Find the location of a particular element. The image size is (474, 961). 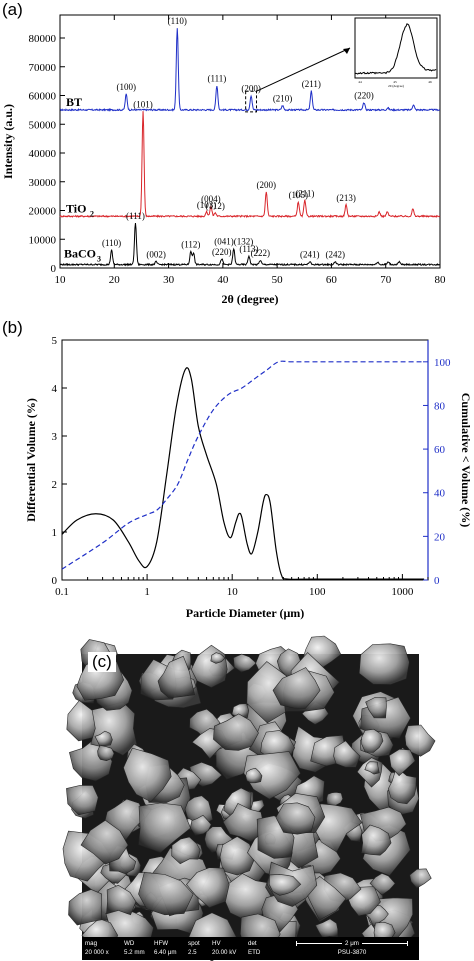

peak-label-TiO2-7: (213) is located at coordinates (346, 198).